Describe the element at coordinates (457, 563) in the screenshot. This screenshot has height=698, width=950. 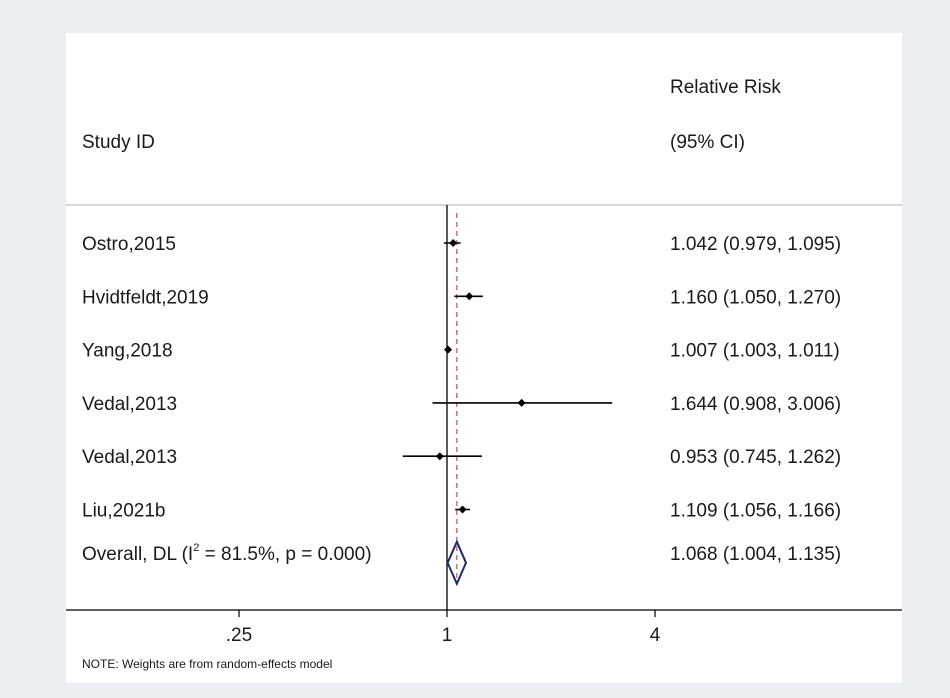
I see `overall-diamond` at that location.